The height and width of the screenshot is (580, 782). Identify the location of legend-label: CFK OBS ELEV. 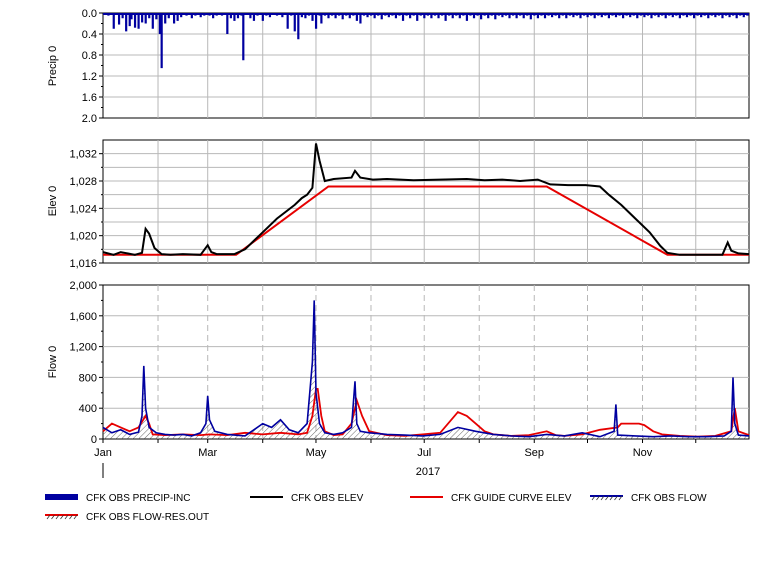
(327, 498).